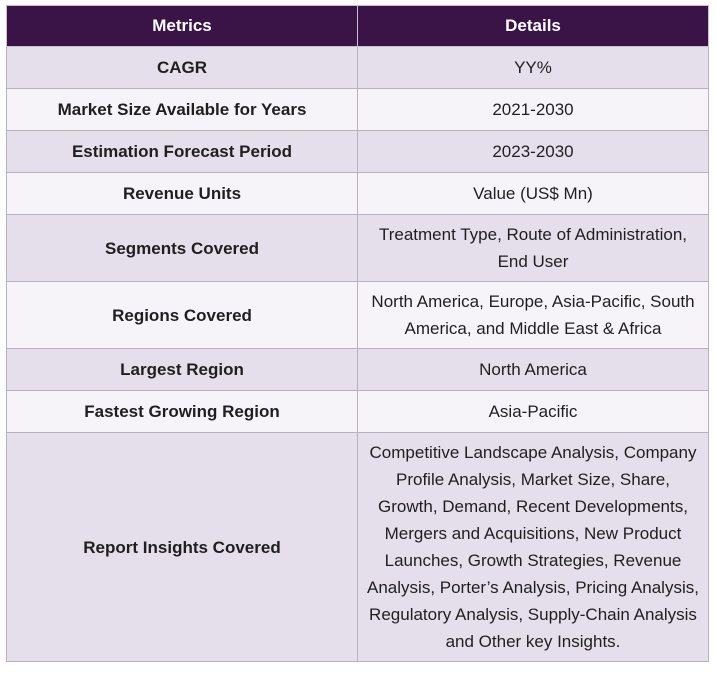 This screenshot has height=695, width=716. Describe the element at coordinates (182, 248) in the screenshot. I see `metric-cell: Segments Covered` at that location.